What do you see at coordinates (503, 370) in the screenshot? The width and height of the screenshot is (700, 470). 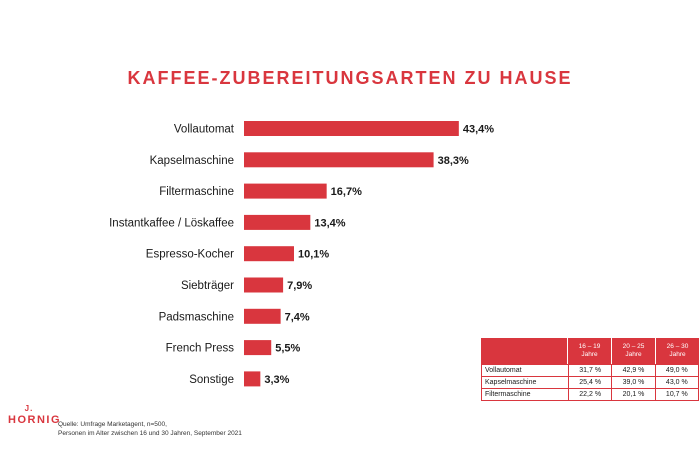 I see `row-label: Vollautomat` at bounding box center [503, 370].